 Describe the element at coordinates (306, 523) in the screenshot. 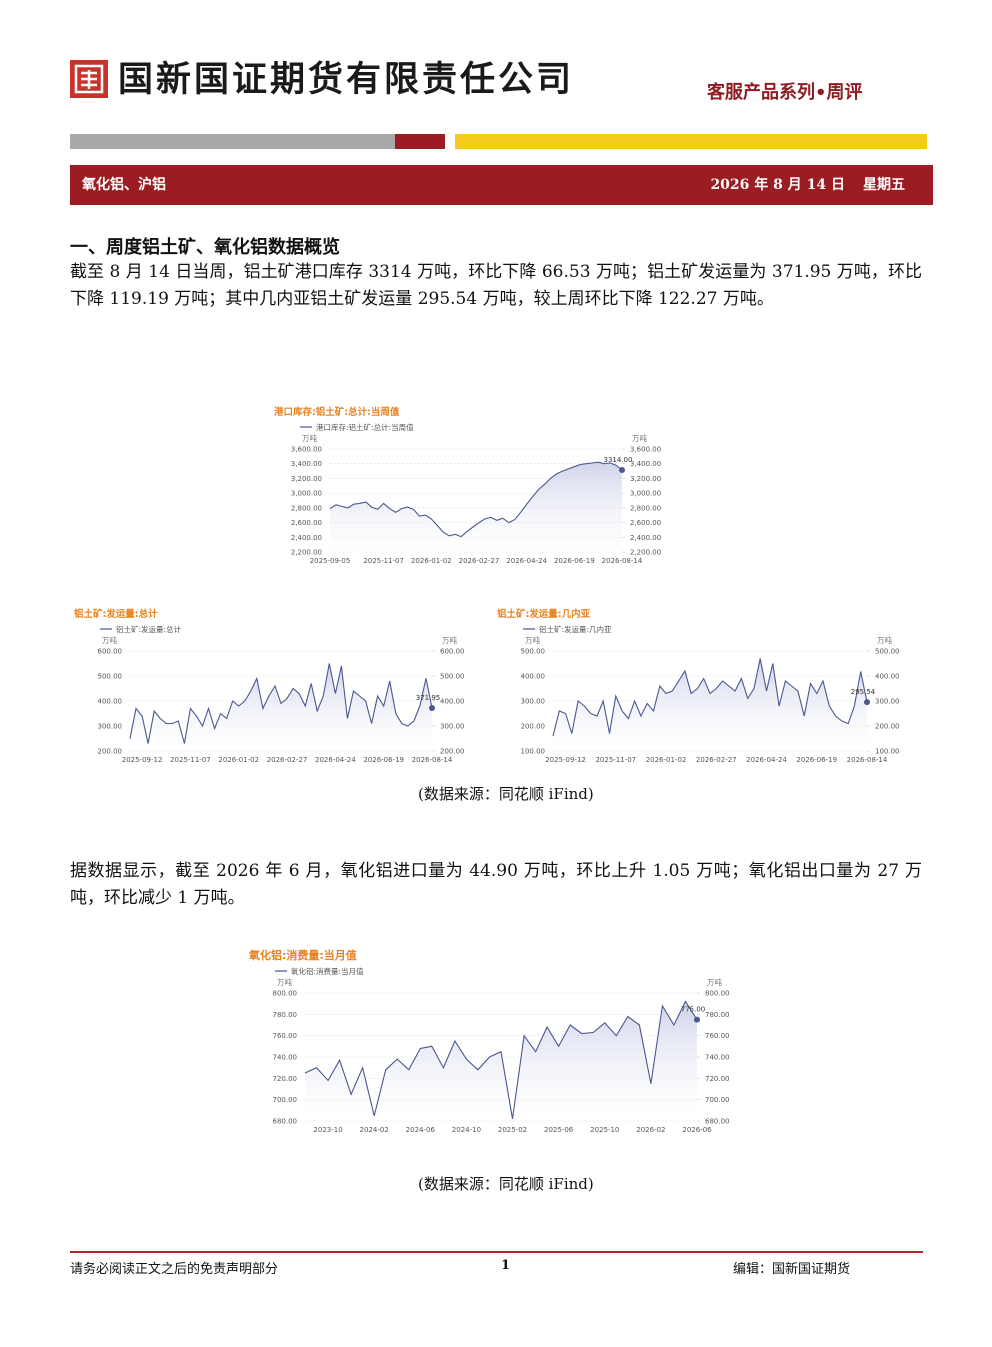

I see `y-tick-label: 2,600.00` at that location.